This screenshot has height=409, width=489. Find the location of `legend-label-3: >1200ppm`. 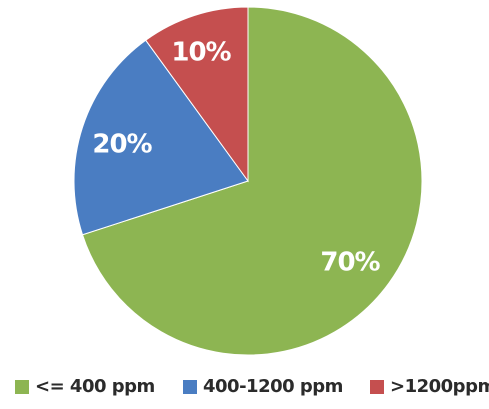

legend-label-3: >1200ppm is located at coordinates (439, 386).